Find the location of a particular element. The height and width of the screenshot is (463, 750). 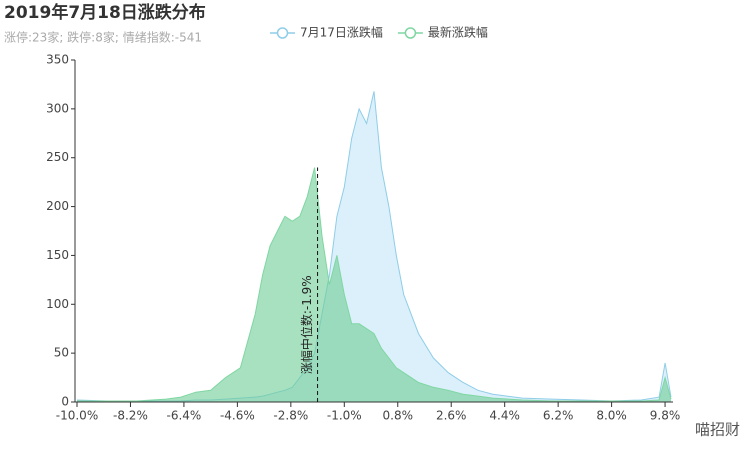

watermark: 喵招财 is located at coordinates (717, 430).